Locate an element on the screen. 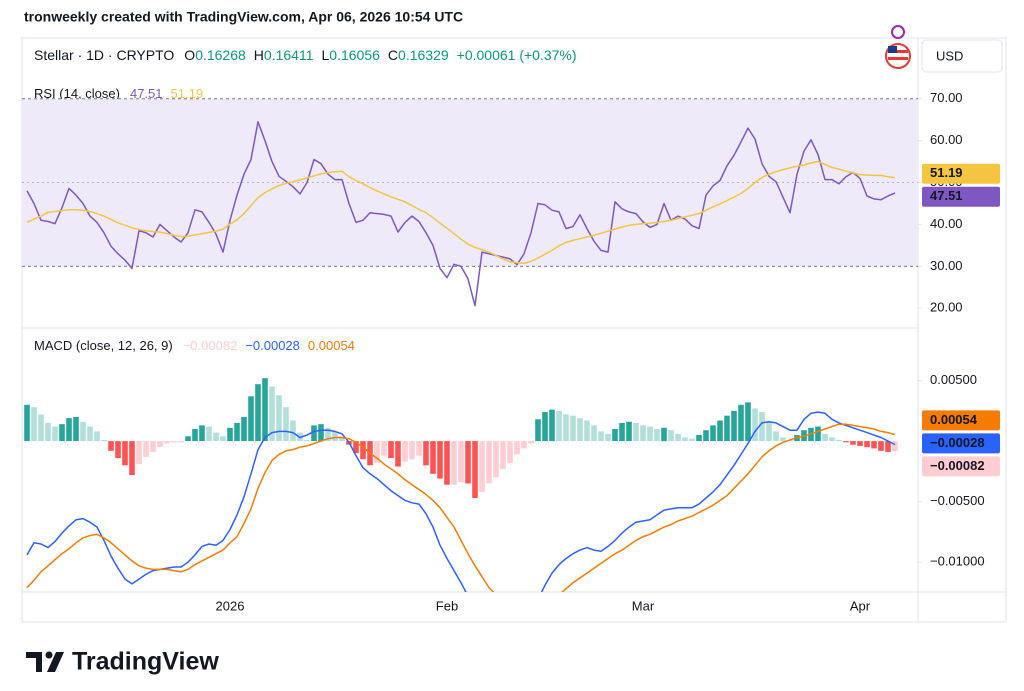  flag-icon is located at coordinates (898, 47).